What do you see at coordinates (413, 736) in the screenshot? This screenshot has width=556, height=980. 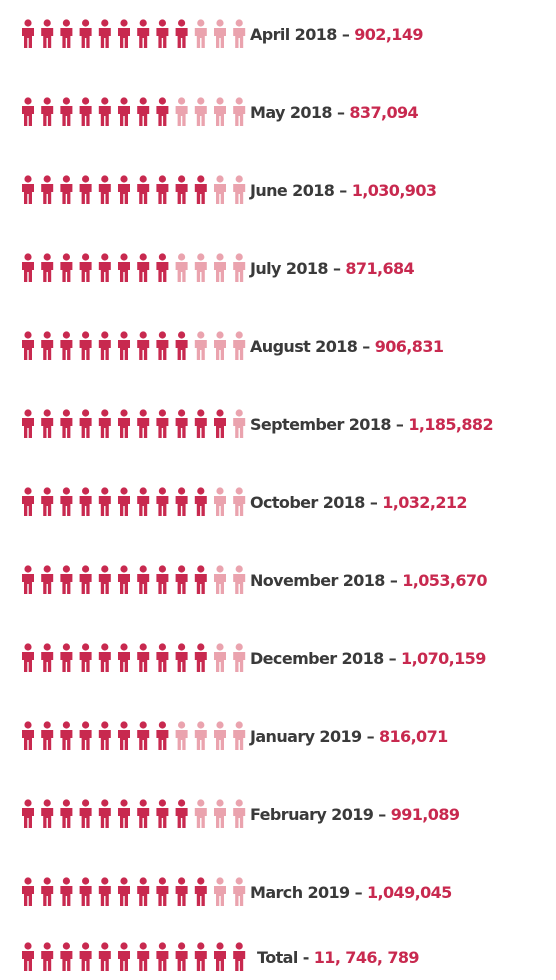 I see `row-value: 816,071` at bounding box center [413, 736].